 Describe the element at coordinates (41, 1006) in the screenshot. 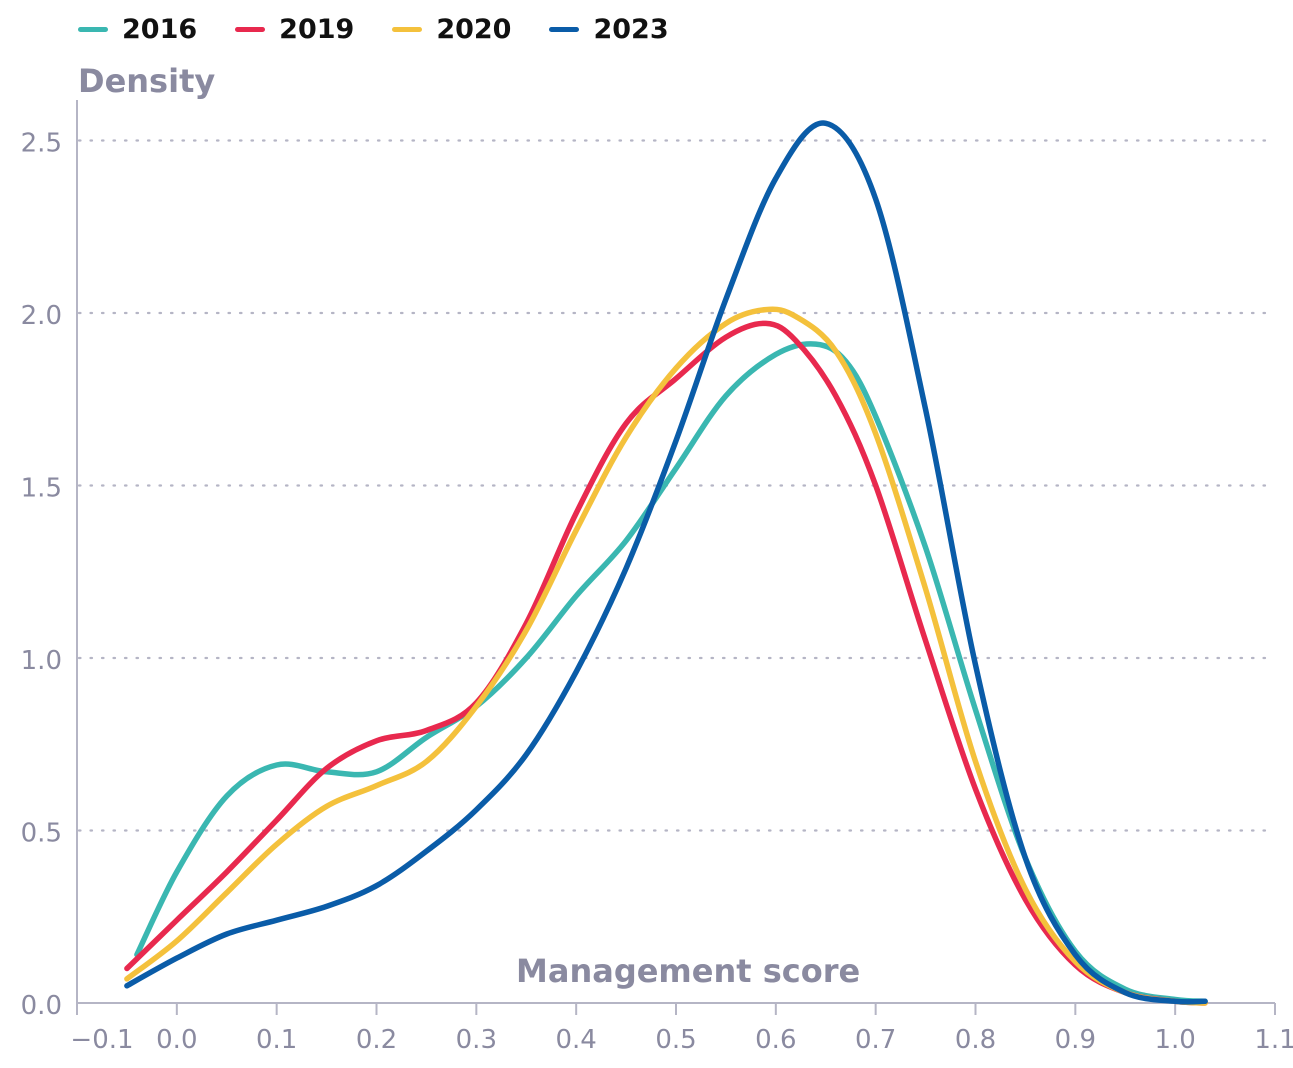

I see `y-tick-label: 0.0` at that location.